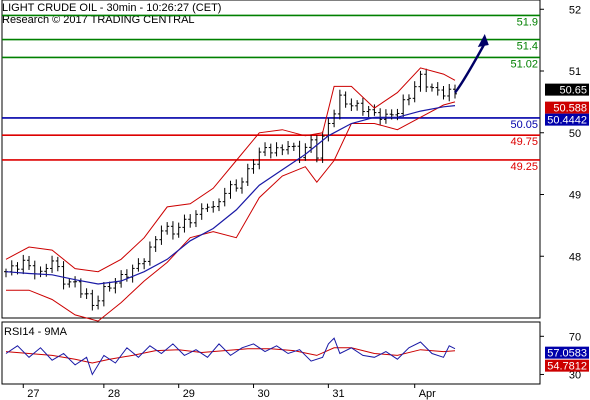 The height and width of the screenshot is (400, 590). What do you see at coordinates (338, 394) in the screenshot?
I see `date-label: 31` at bounding box center [338, 394].